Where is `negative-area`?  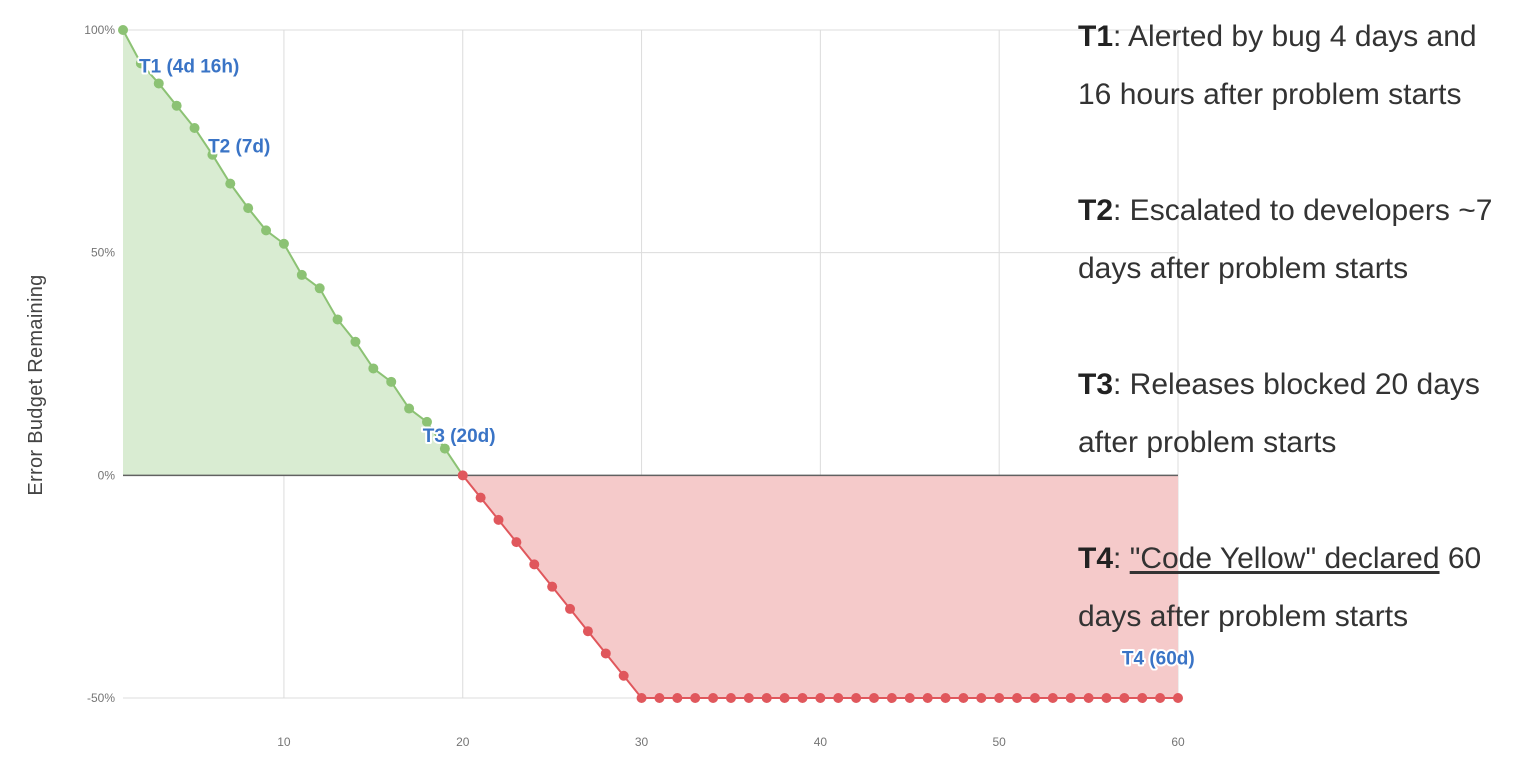 negative-area is located at coordinates (820, 586).